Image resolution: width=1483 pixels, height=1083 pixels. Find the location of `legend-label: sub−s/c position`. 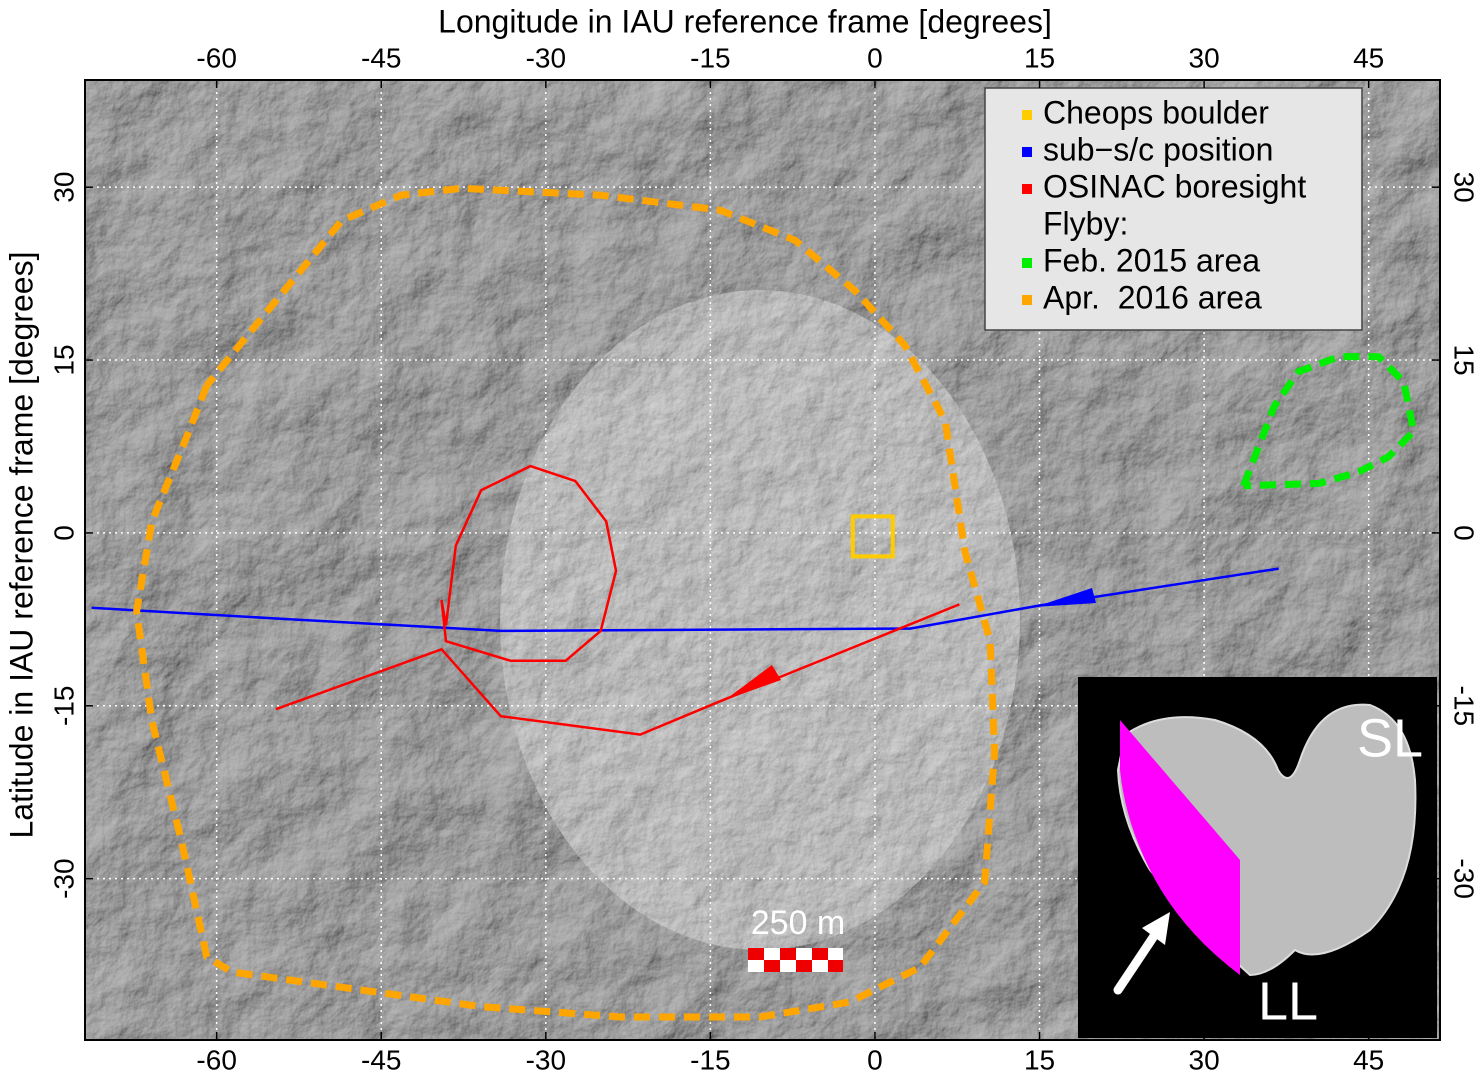

legend-label: sub−s/c position is located at coordinates (1158, 149).